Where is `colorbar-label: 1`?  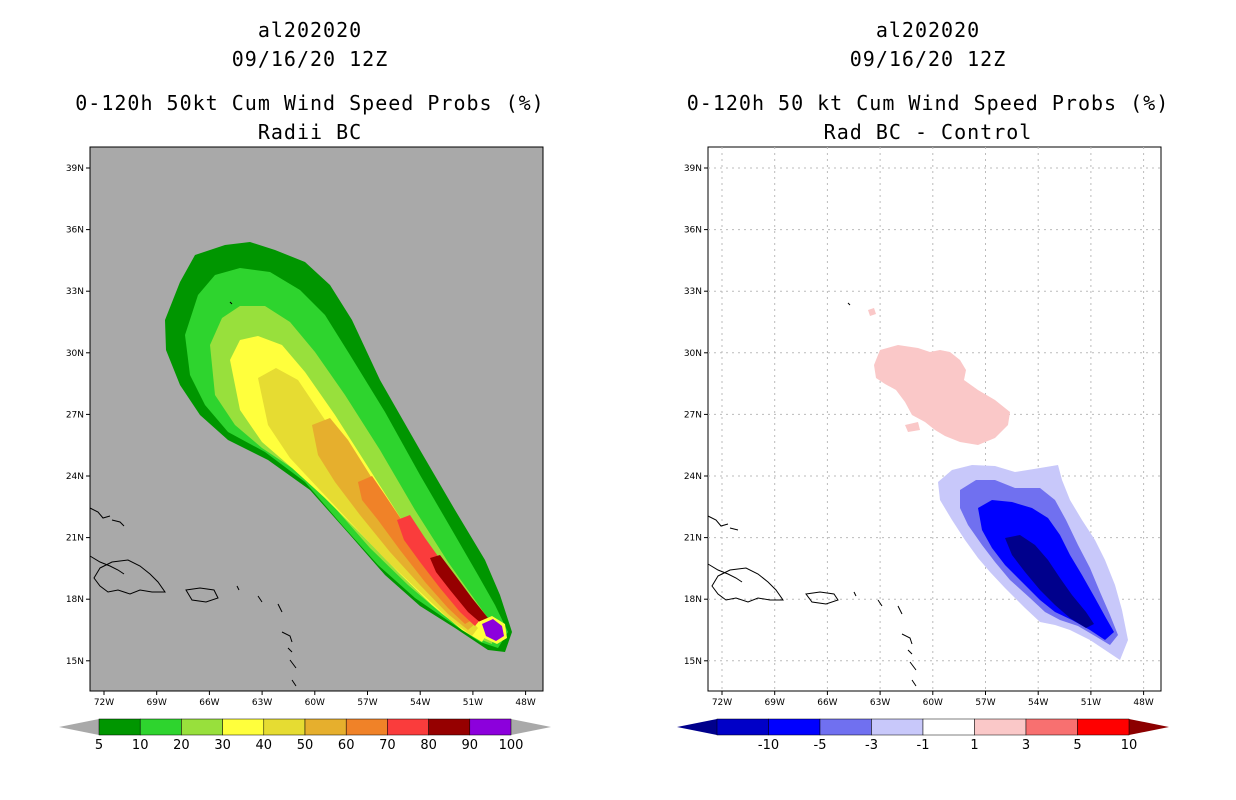
colorbar-label: 1 is located at coordinates (974, 745).